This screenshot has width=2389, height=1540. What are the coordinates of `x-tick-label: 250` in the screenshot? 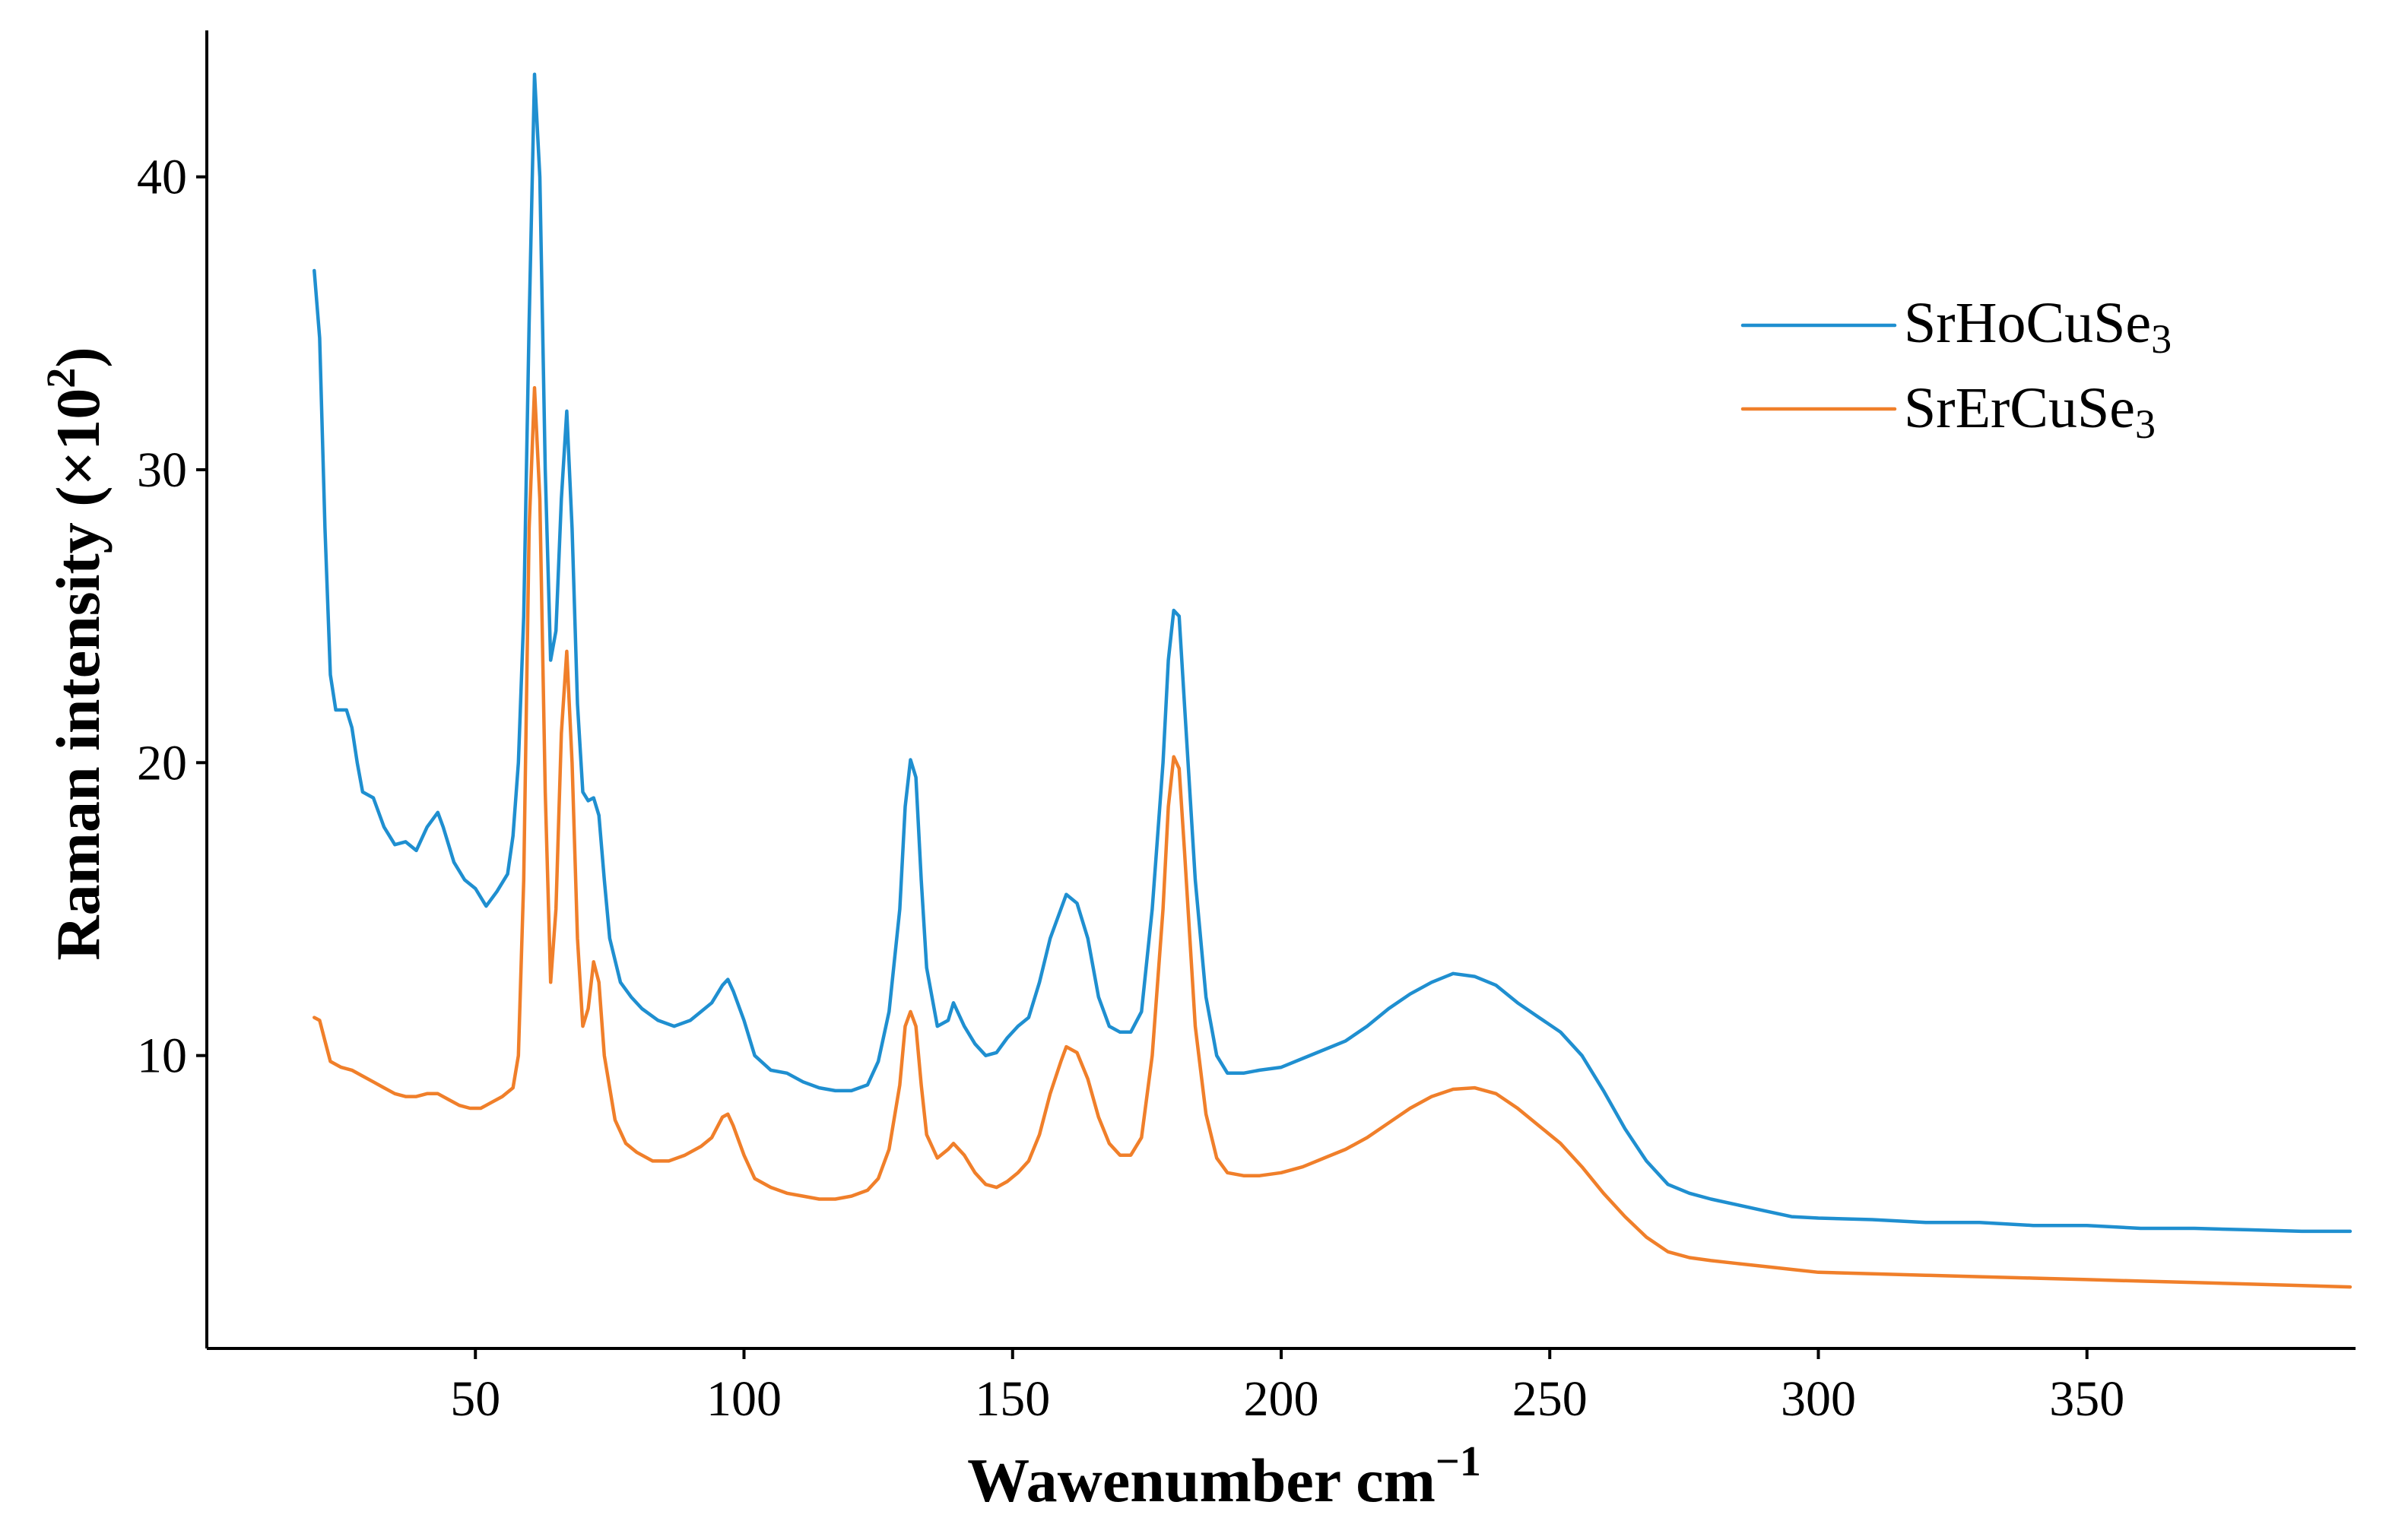 It's located at (1550, 1399).